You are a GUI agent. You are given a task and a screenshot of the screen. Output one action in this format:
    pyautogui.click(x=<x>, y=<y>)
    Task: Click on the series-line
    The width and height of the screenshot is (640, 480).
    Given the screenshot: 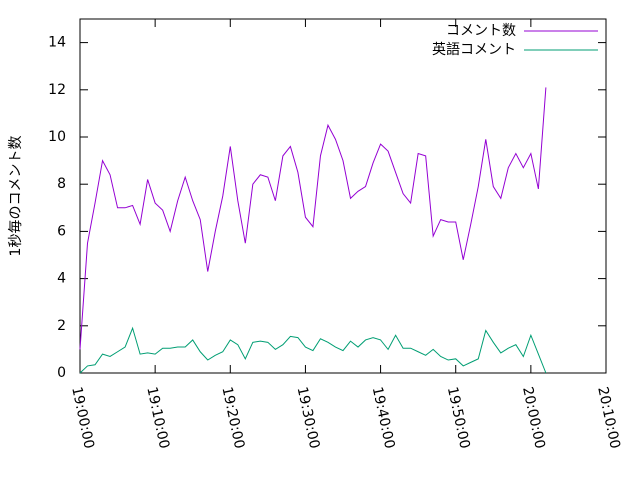 What is the action you would take?
    pyautogui.click(x=313, y=350)
    